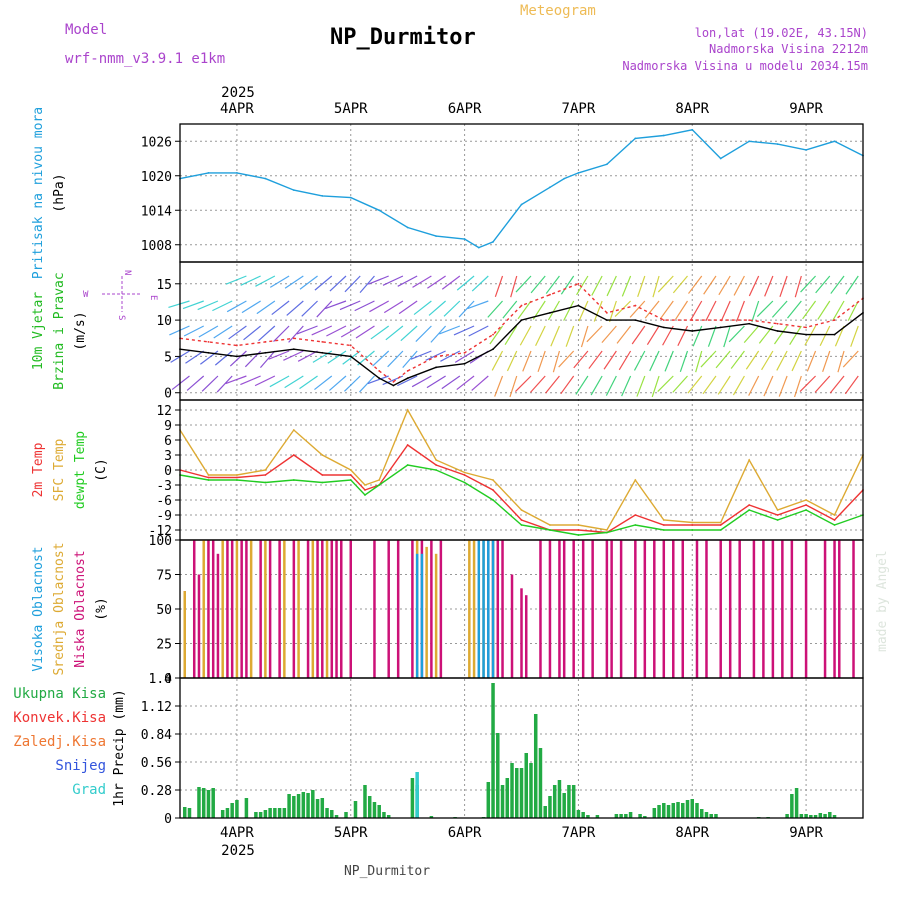  I want to click on y-axis-label: Brzina i Pravac, so click(59, 330).